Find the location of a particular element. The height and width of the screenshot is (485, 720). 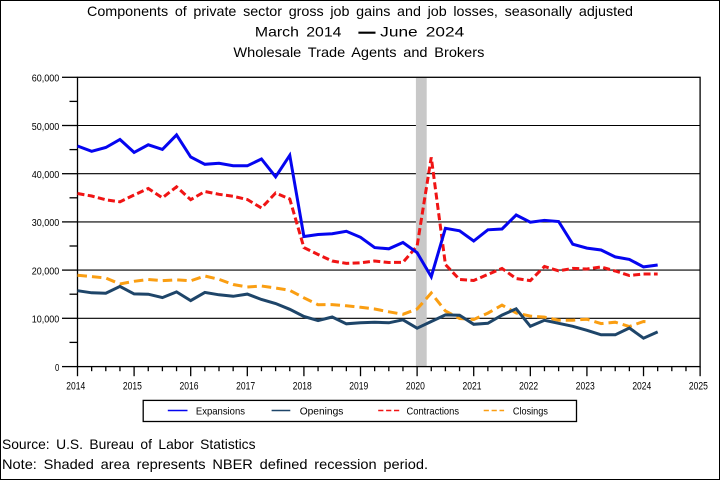

svg-text: 2023 is located at coordinates (585, 387).